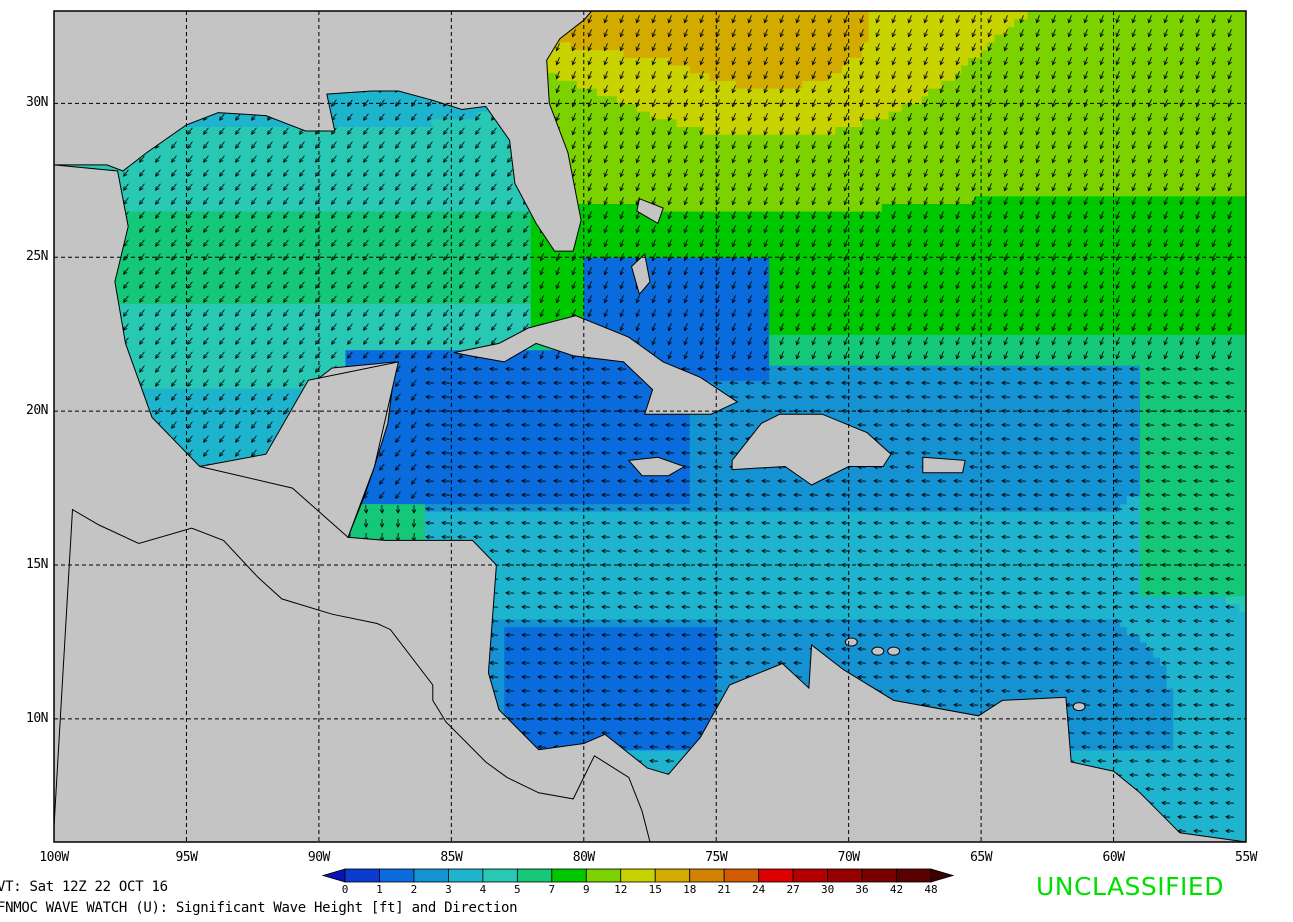  What do you see at coordinates (517, 890) in the screenshot?
I see `colorbar-tick-label: 5` at bounding box center [517, 890].